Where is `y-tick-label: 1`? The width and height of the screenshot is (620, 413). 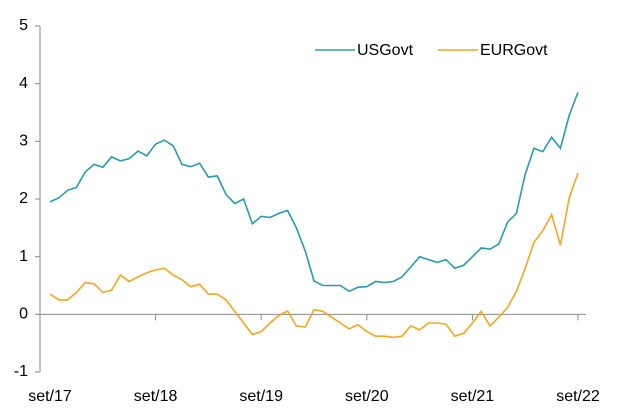
y-tick-label: 1 is located at coordinates (23, 256).